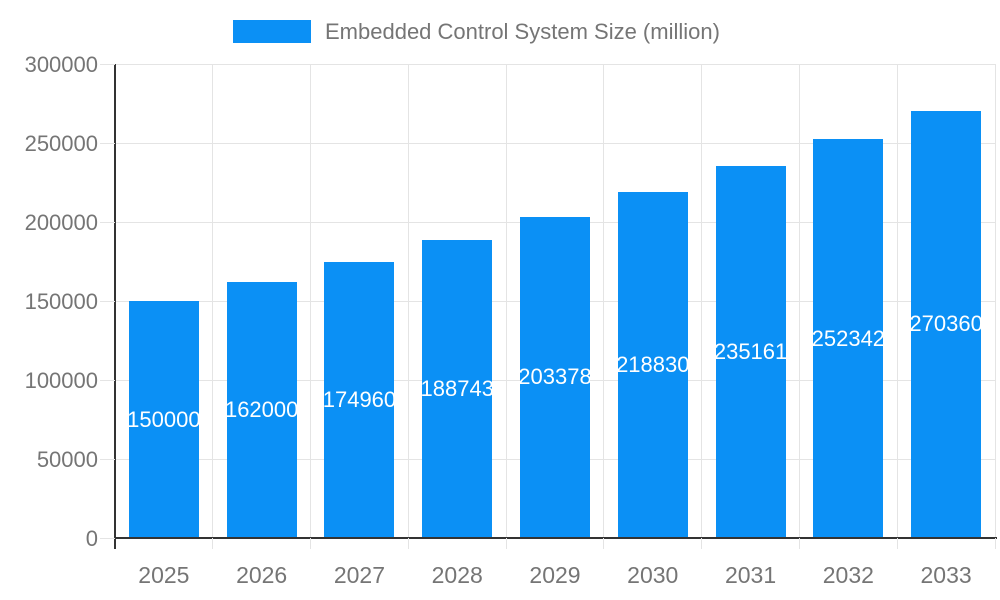 Image resolution: width=1000 pixels, height=600 pixels. Describe the element at coordinates (750, 575) in the screenshot. I see `x-tick-label: 2031` at that location.